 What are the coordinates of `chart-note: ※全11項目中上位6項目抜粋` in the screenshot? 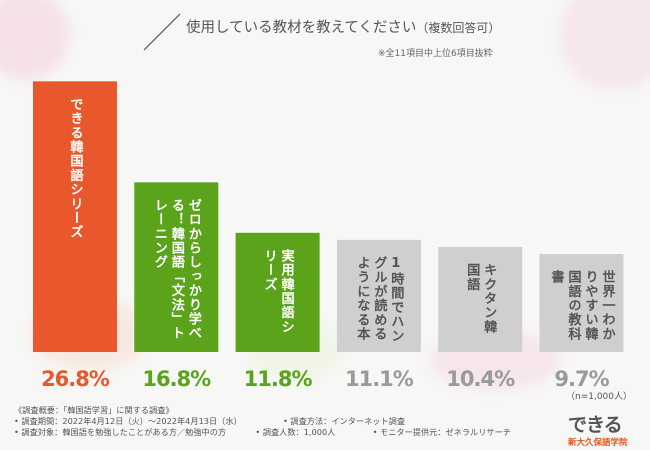 It's located at (435, 54).